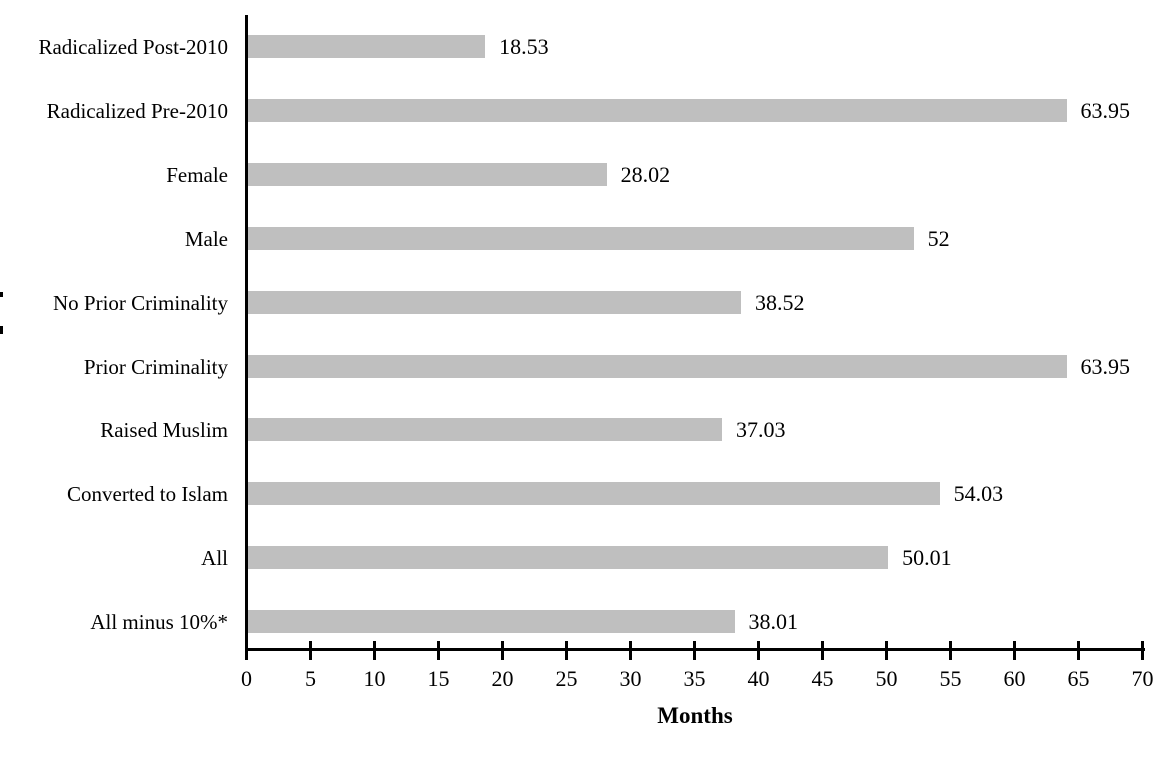 The width and height of the screenshot is (1160, 764). I want to click on x-axis-tick-label-50: 50, so click(886, 678).